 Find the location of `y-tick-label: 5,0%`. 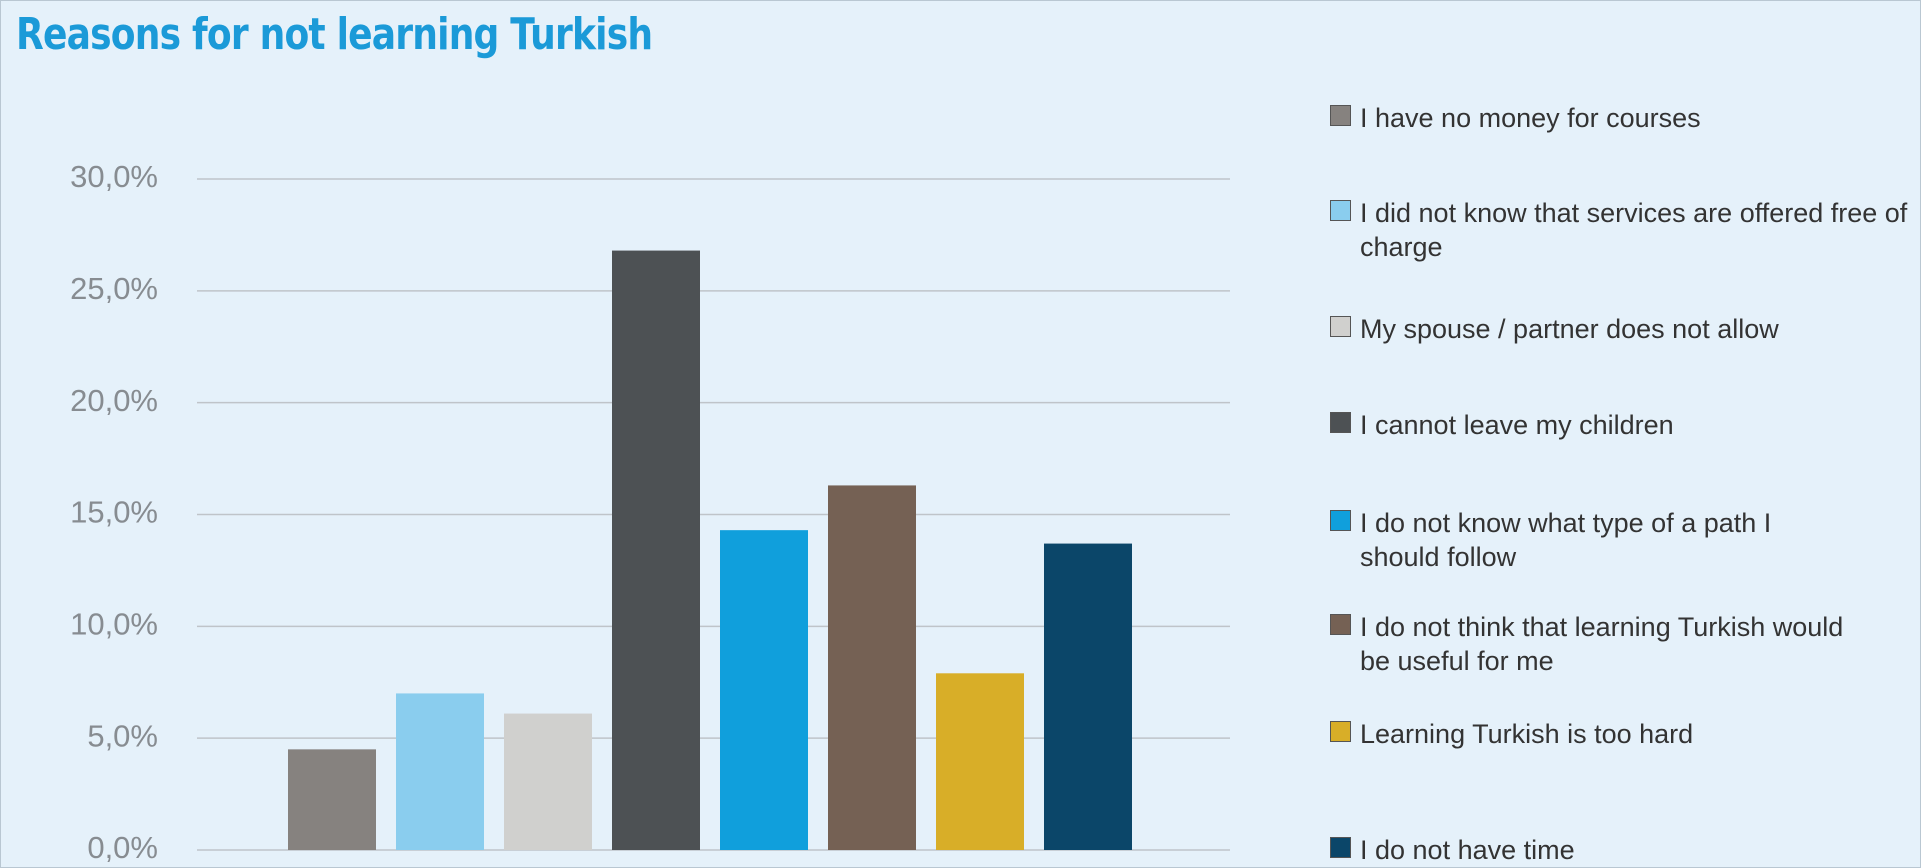

y-tick-label: 5,0% is located at coordinates (122, 735).